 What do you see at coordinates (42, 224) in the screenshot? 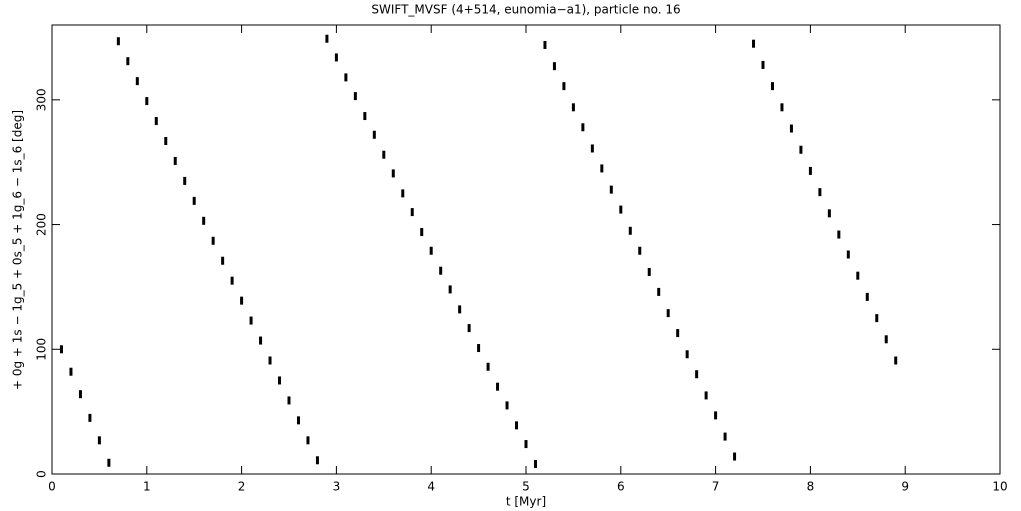
I see `y-tick-label: 200` at bounding box center [42, 224].